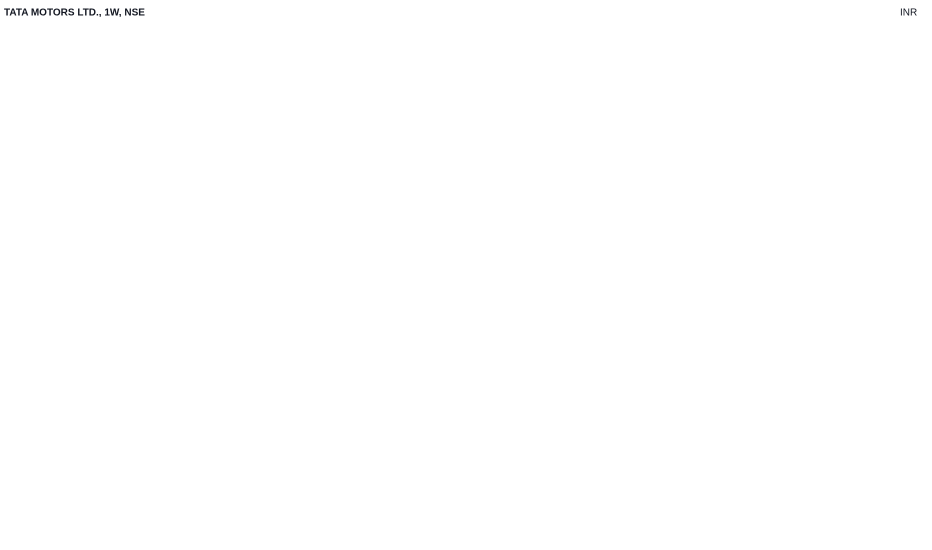 This screenshot has height=550, width=932. Describe the element at coordinates (908, 13) in the screenshot. I see `currency-label: INR` at that location.